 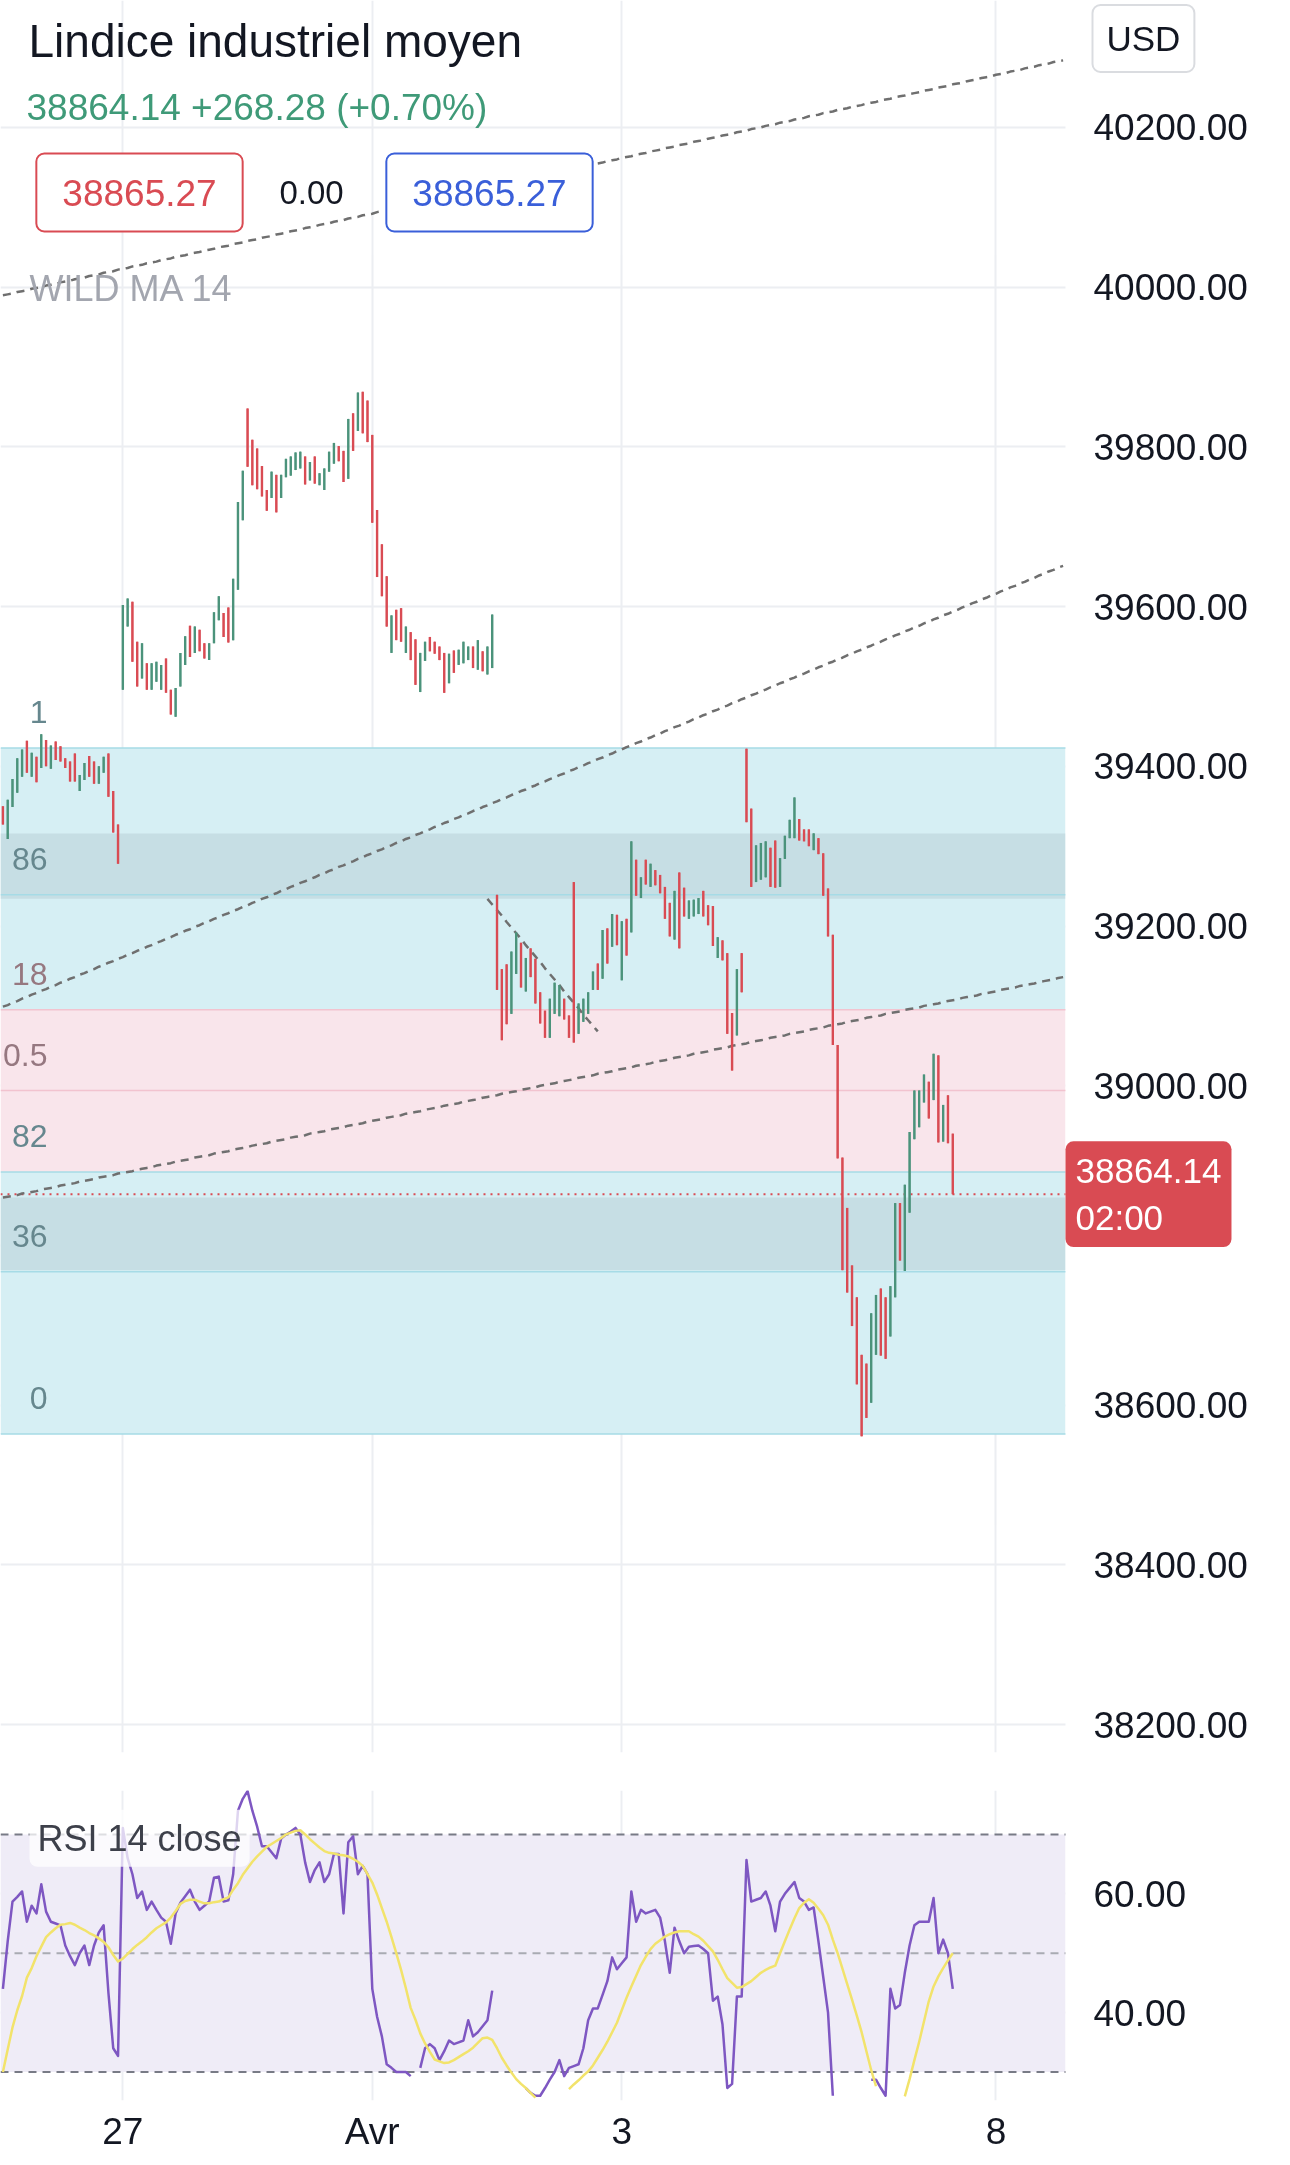 I want to click on annotation: 36, so click(x=29, y=1235).